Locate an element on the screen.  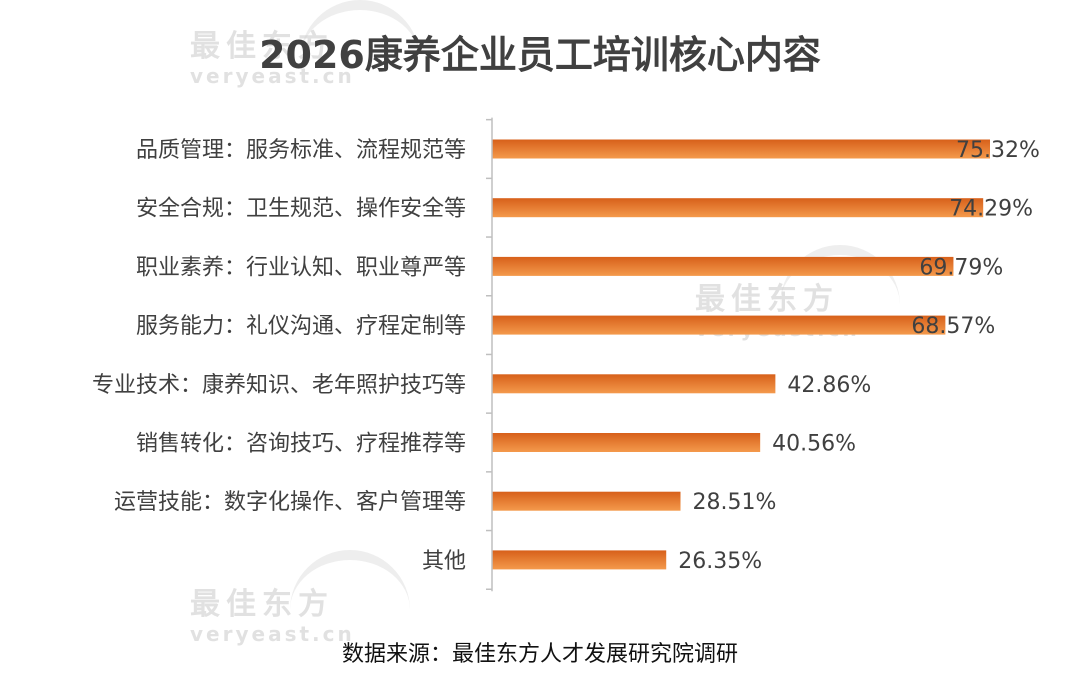
category-label-7: 其他 is located at coordinates (444, 561).